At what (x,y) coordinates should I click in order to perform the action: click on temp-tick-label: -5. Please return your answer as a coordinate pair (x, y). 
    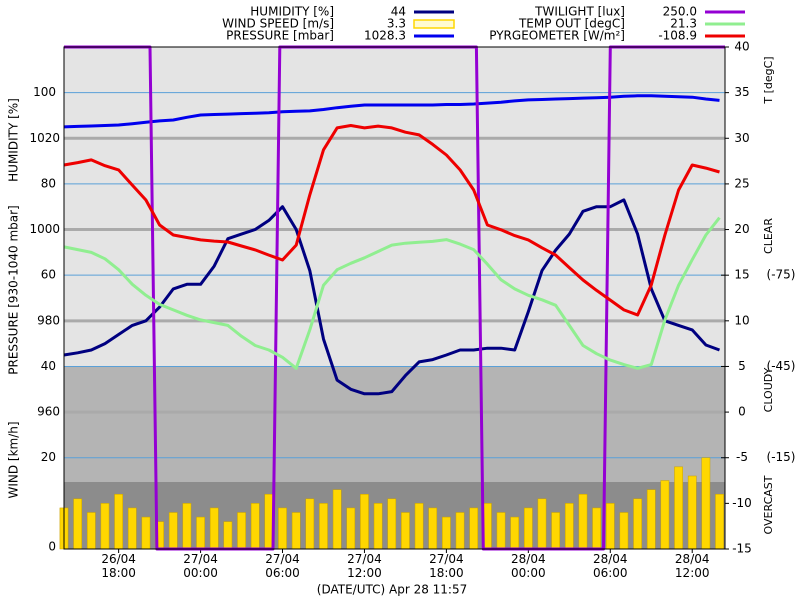
    Looking at the image, I should click on (742, 457).